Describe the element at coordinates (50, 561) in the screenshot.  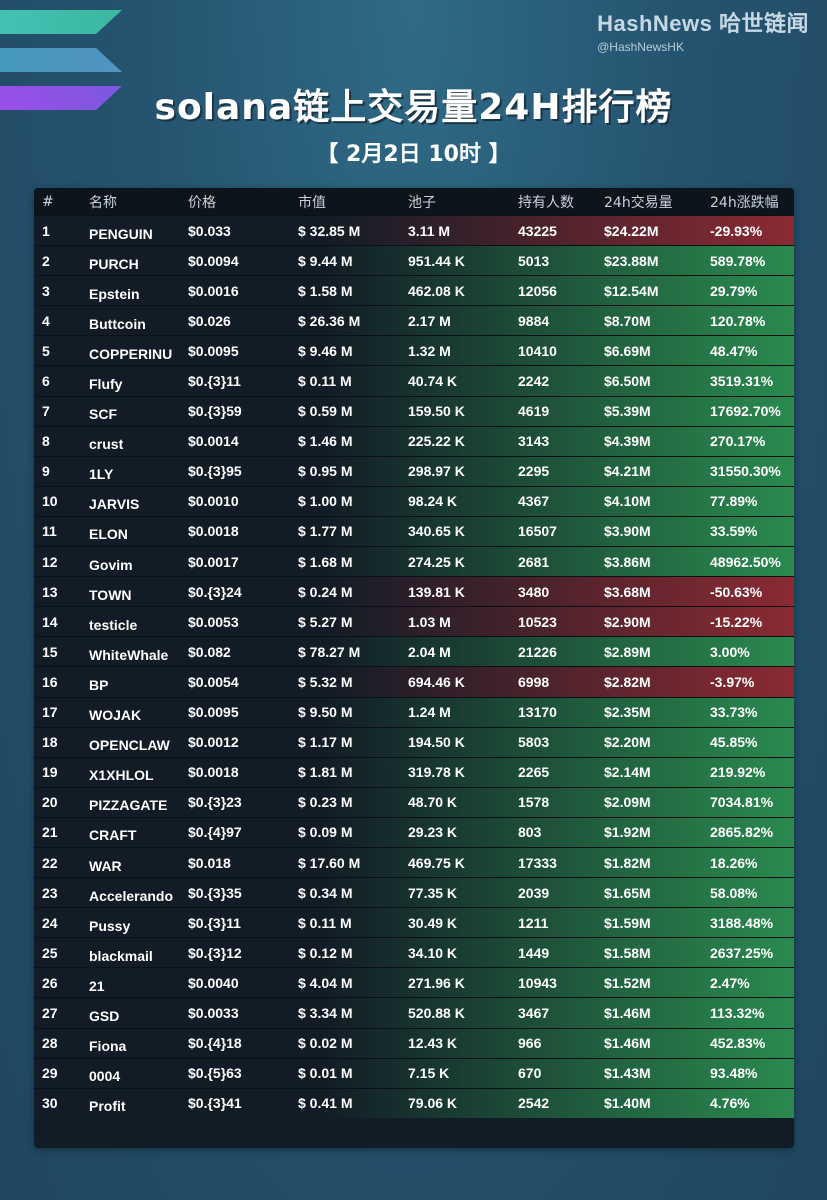
I see `cell-rank: 12` at that location.